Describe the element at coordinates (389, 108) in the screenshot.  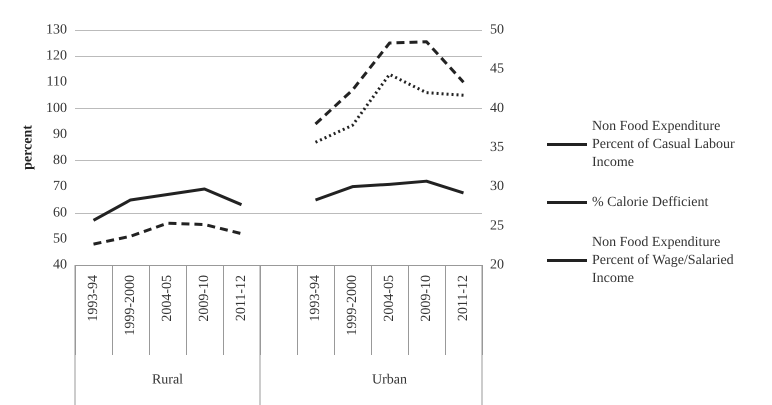
I see `line-series` at that location.